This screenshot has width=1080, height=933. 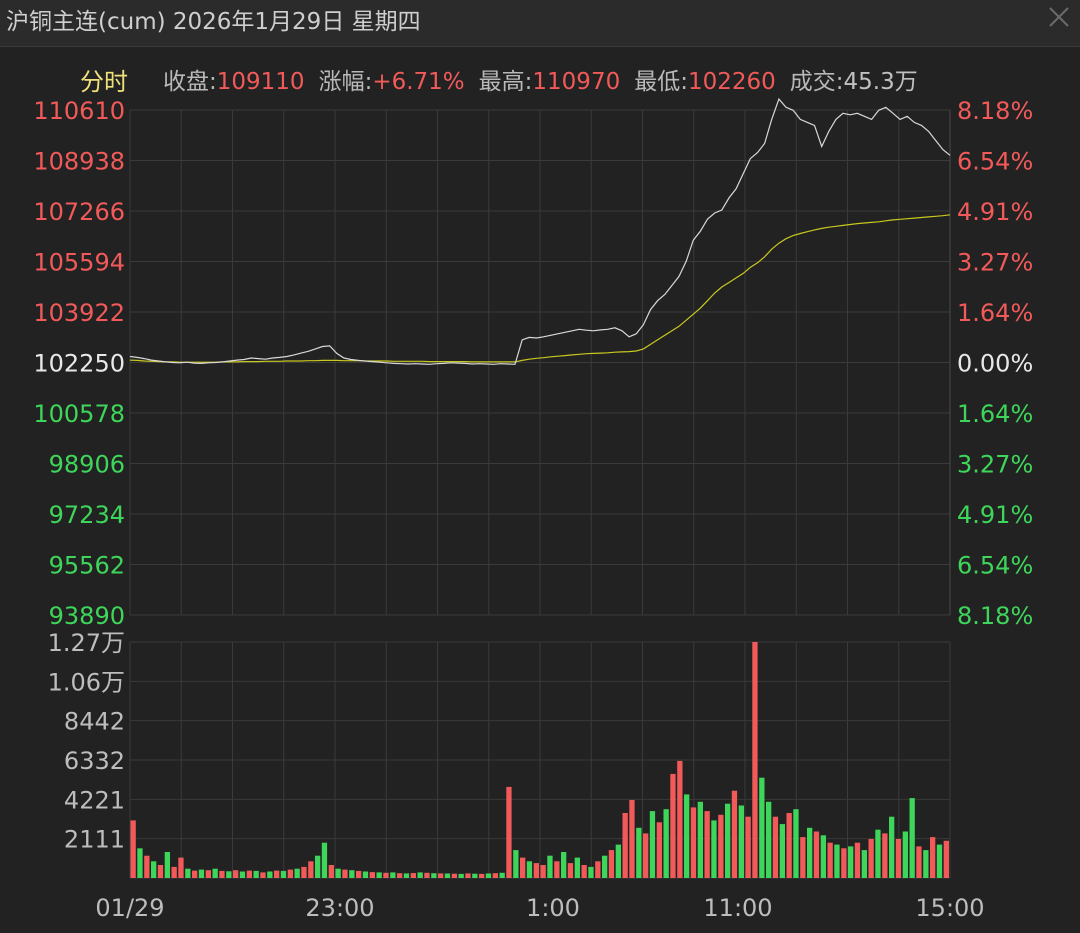 I want to click on volume-tick: 2111, so click(x=94, y=840).